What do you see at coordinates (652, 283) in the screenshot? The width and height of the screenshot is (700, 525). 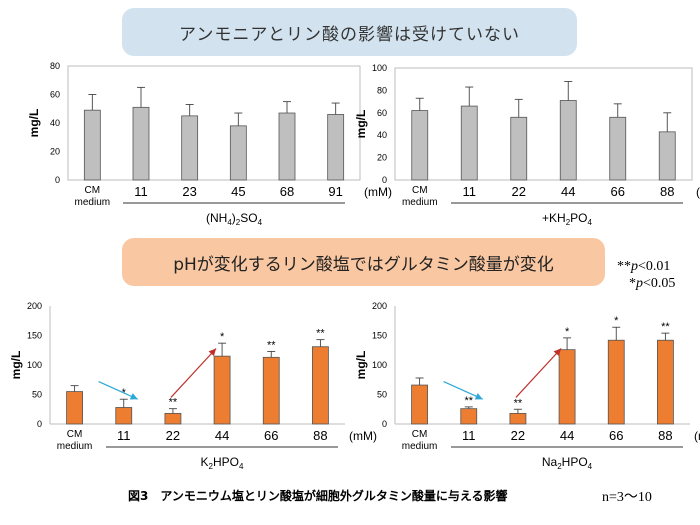 I see `significance-legend-p005: *p<0.05` at bounding box center [652, 283].